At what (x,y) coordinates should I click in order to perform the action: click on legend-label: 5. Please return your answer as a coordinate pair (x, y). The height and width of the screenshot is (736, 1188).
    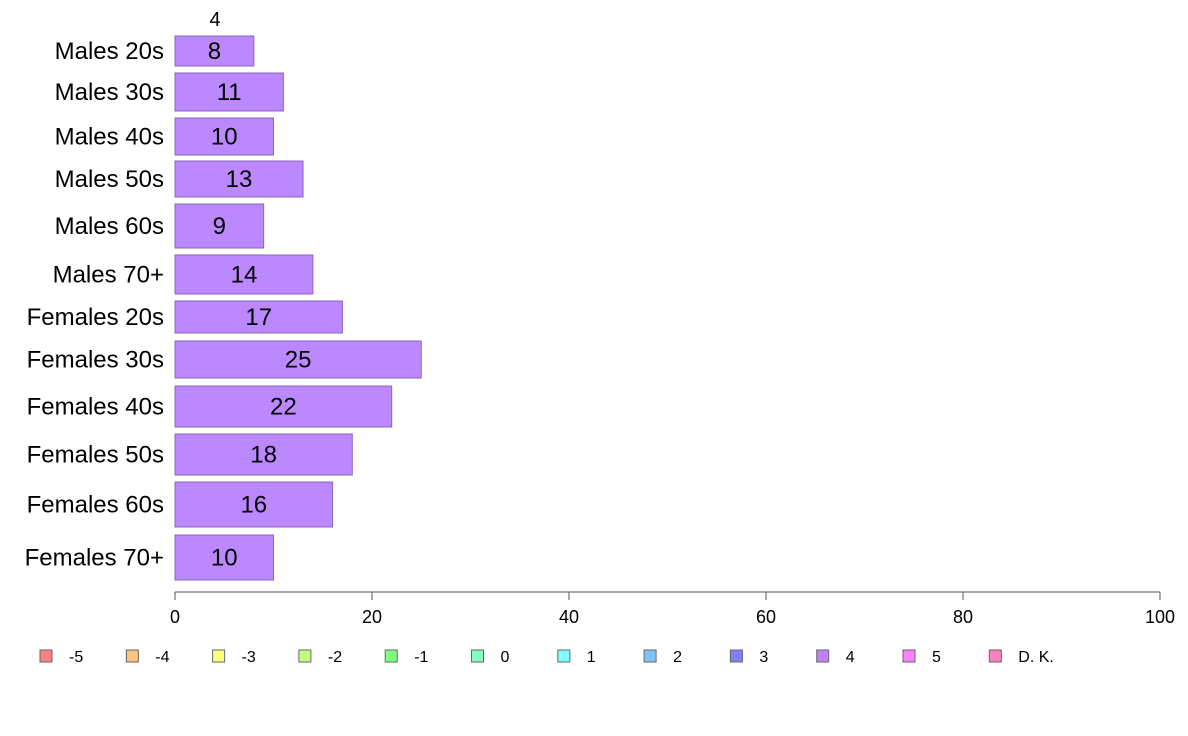
    Looking at the image, I should click on (936, 657).